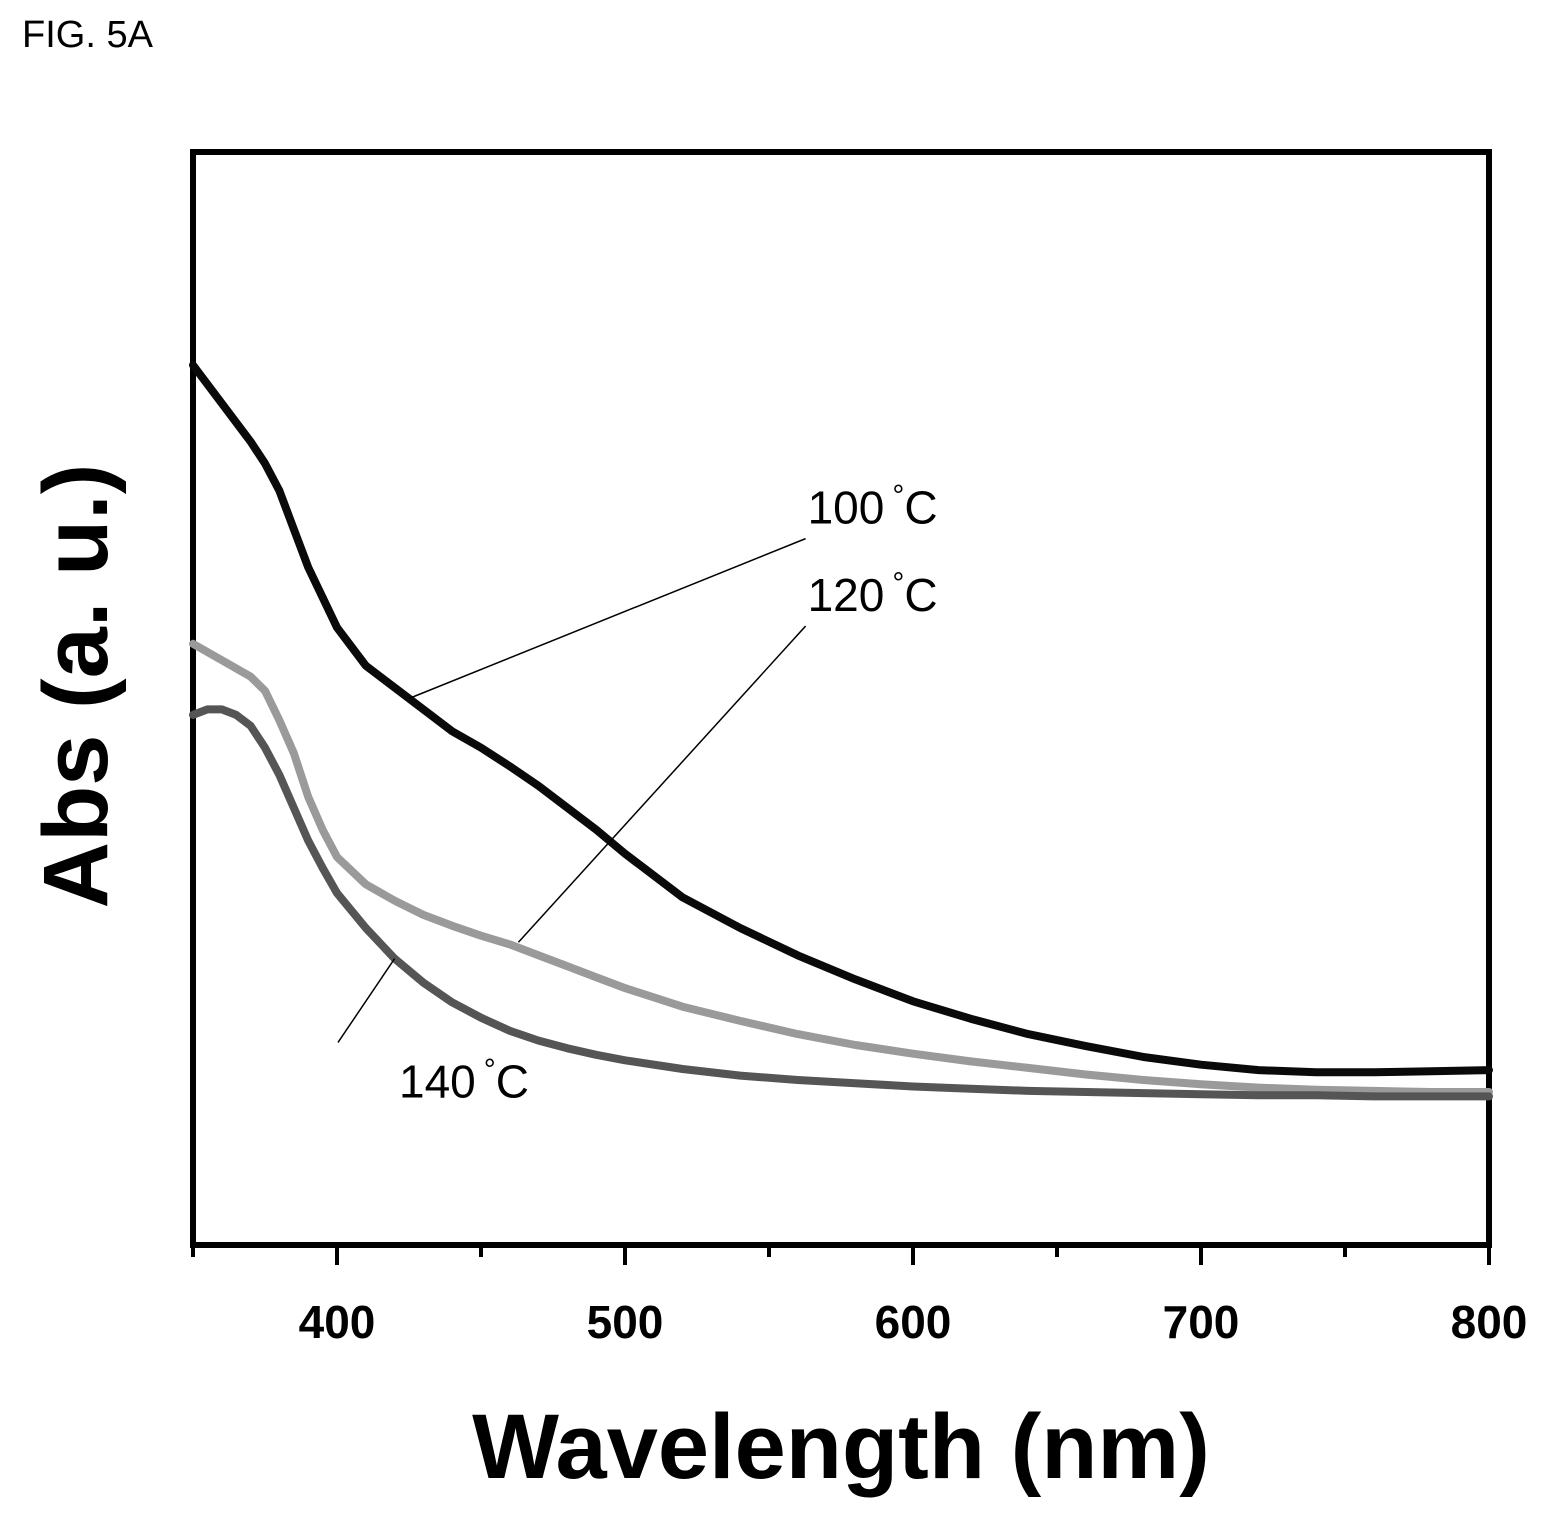 This screenshot has width=1554, height=1521. I want to click on series-label: 100 °C, so click(873, 507).